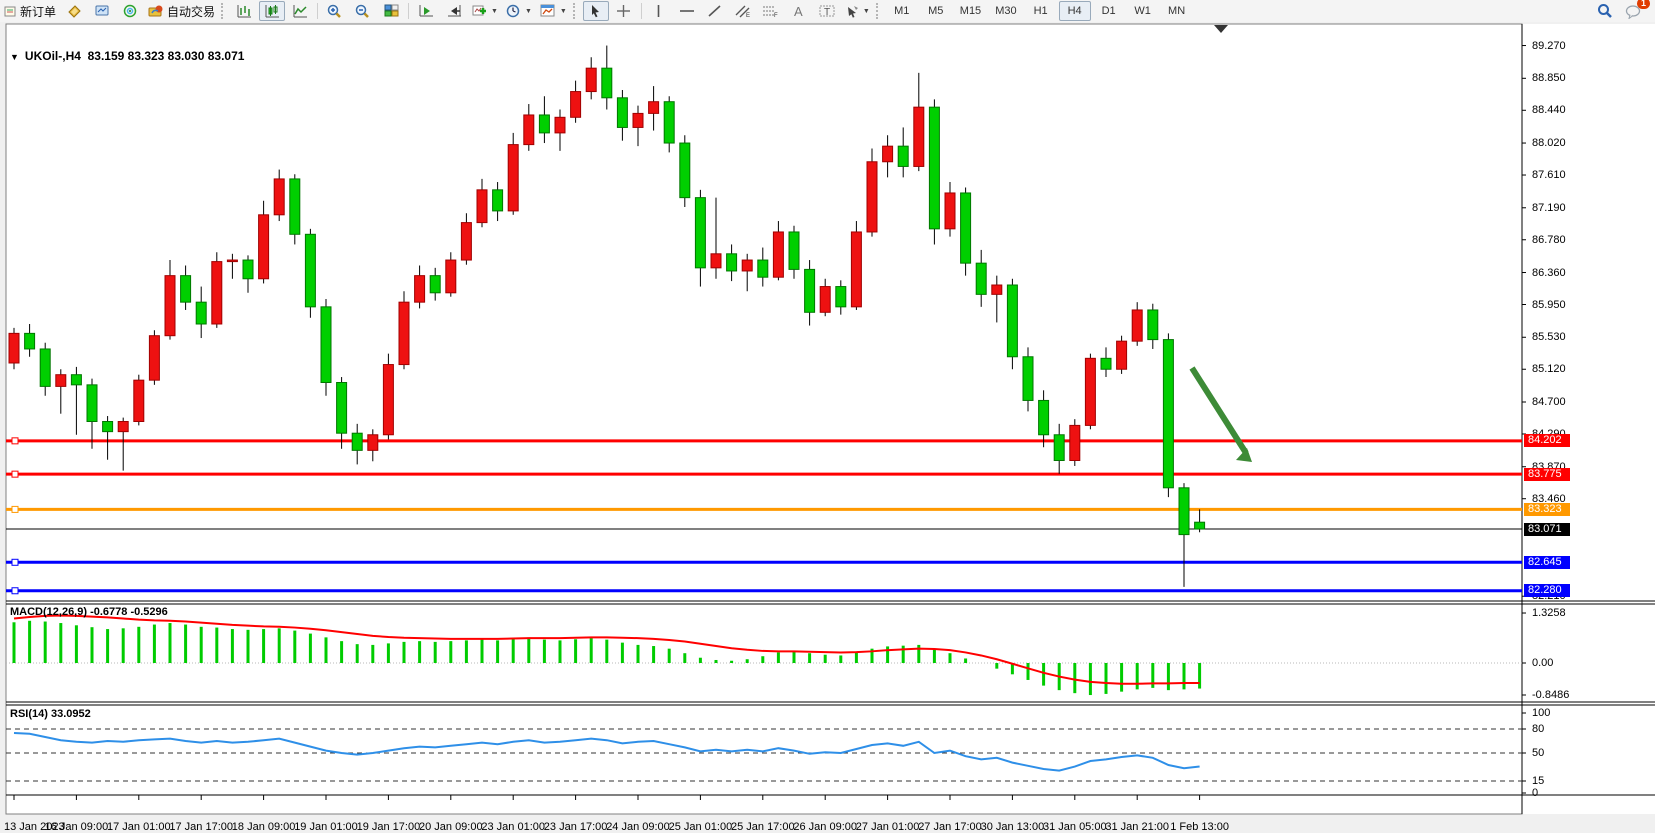 The height and width of the screenshot is (833, 1655). What do you see at coordinates (1541, 713) in the screenshot?
I see `rsi-axis-label: 100` at bounding box center [1541, 713].